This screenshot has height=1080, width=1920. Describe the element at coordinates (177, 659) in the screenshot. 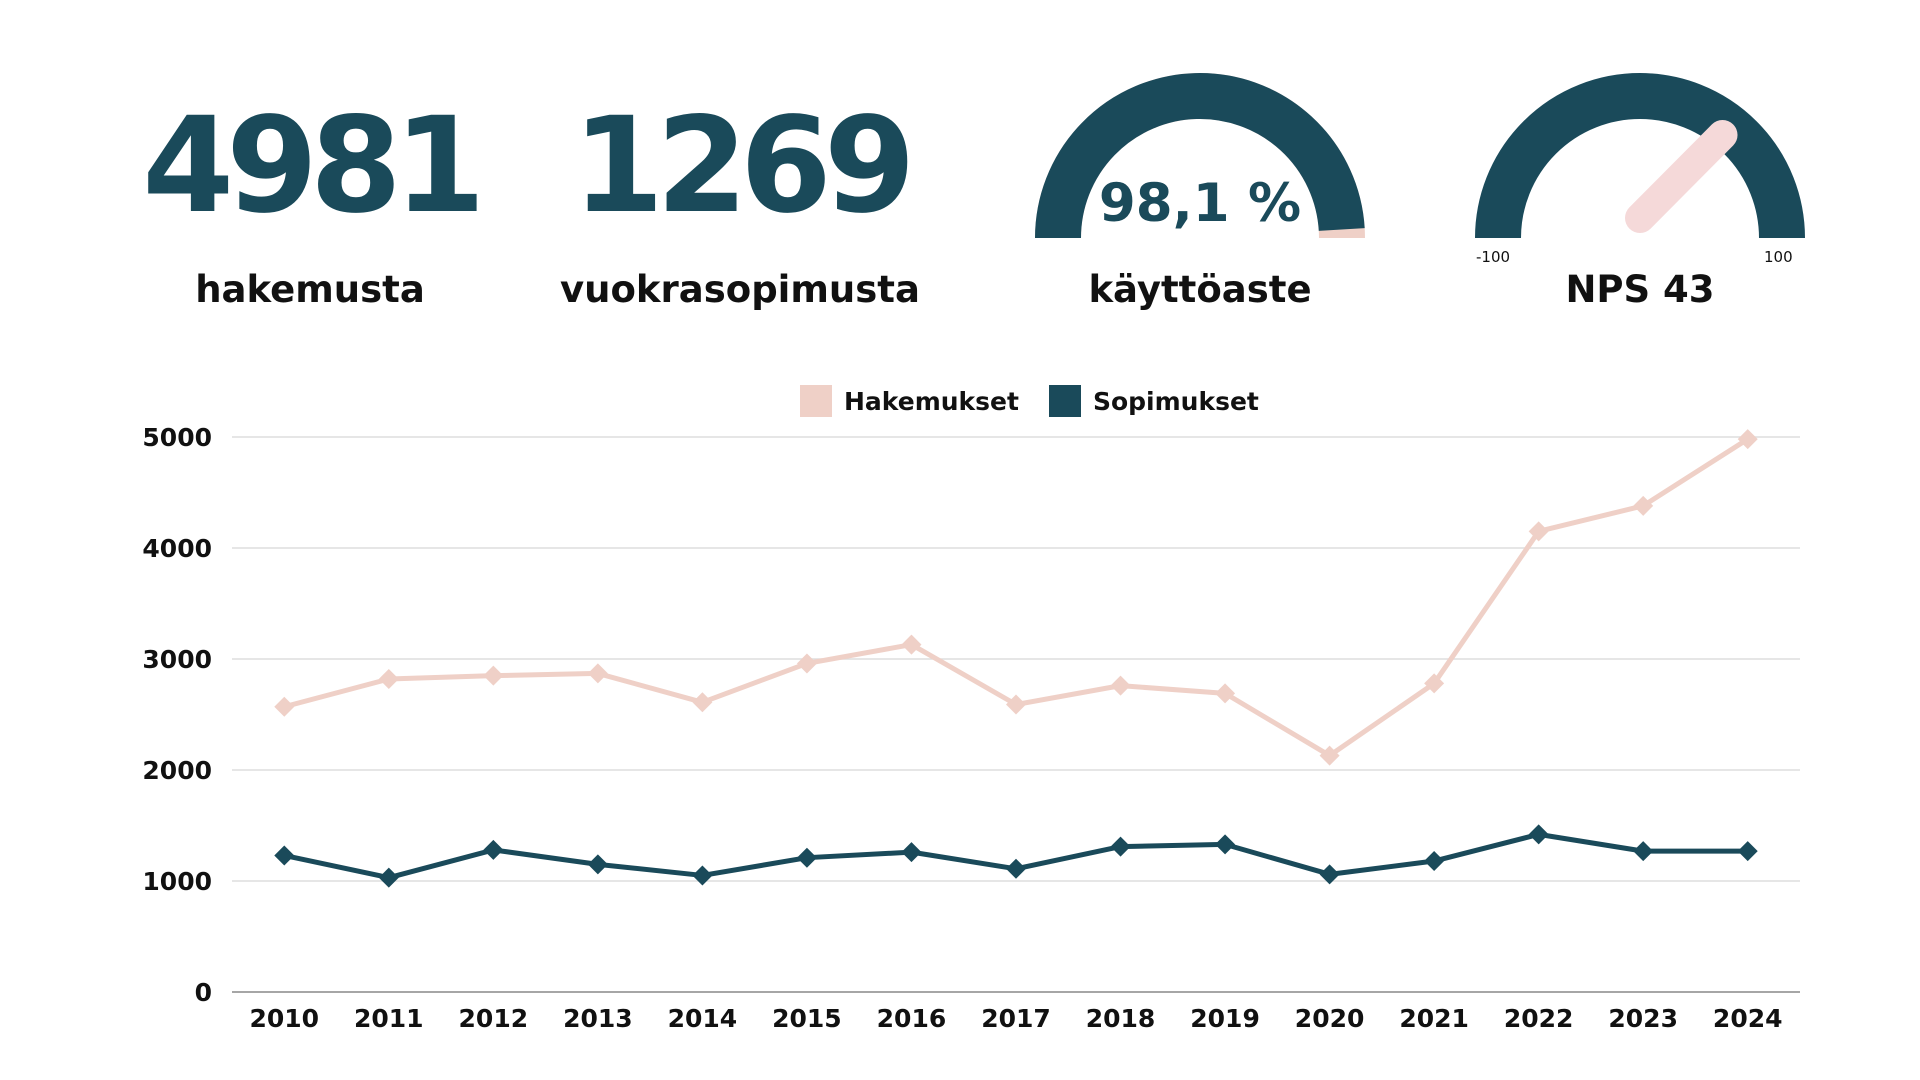

I see `y-tick-label: 3000` at that location.